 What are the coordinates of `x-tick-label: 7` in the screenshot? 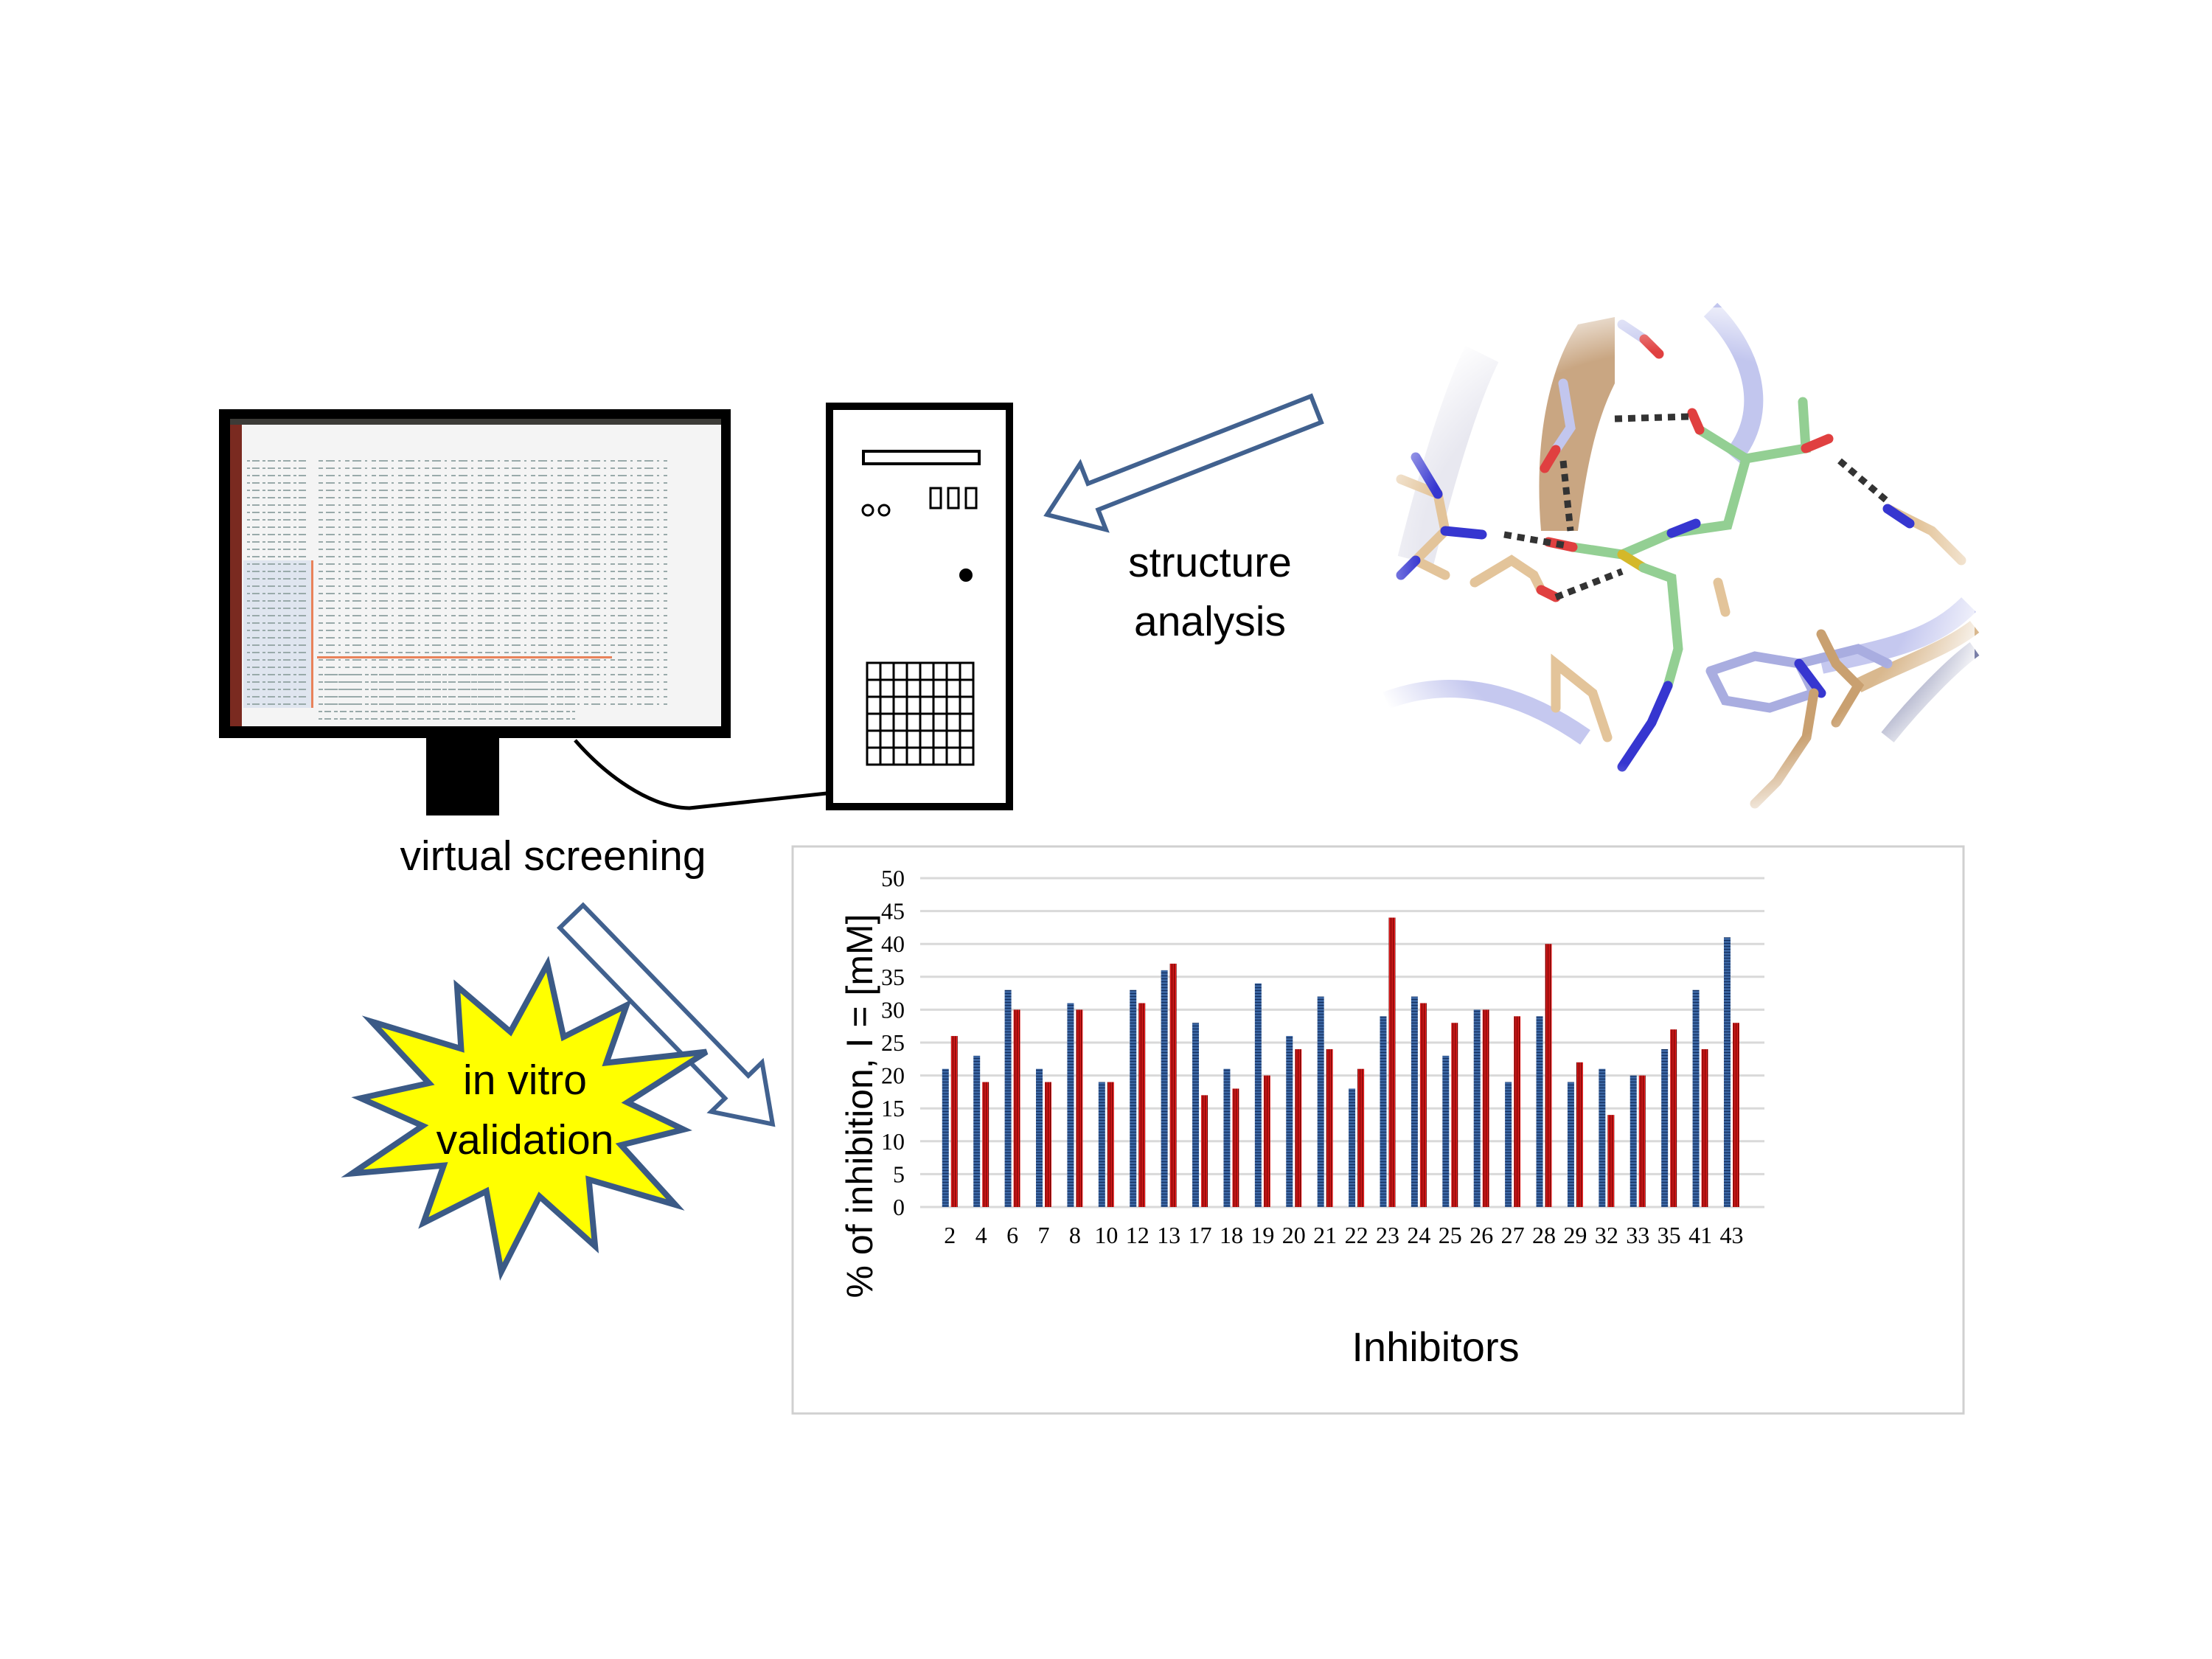 It's located at (1044, 1235).